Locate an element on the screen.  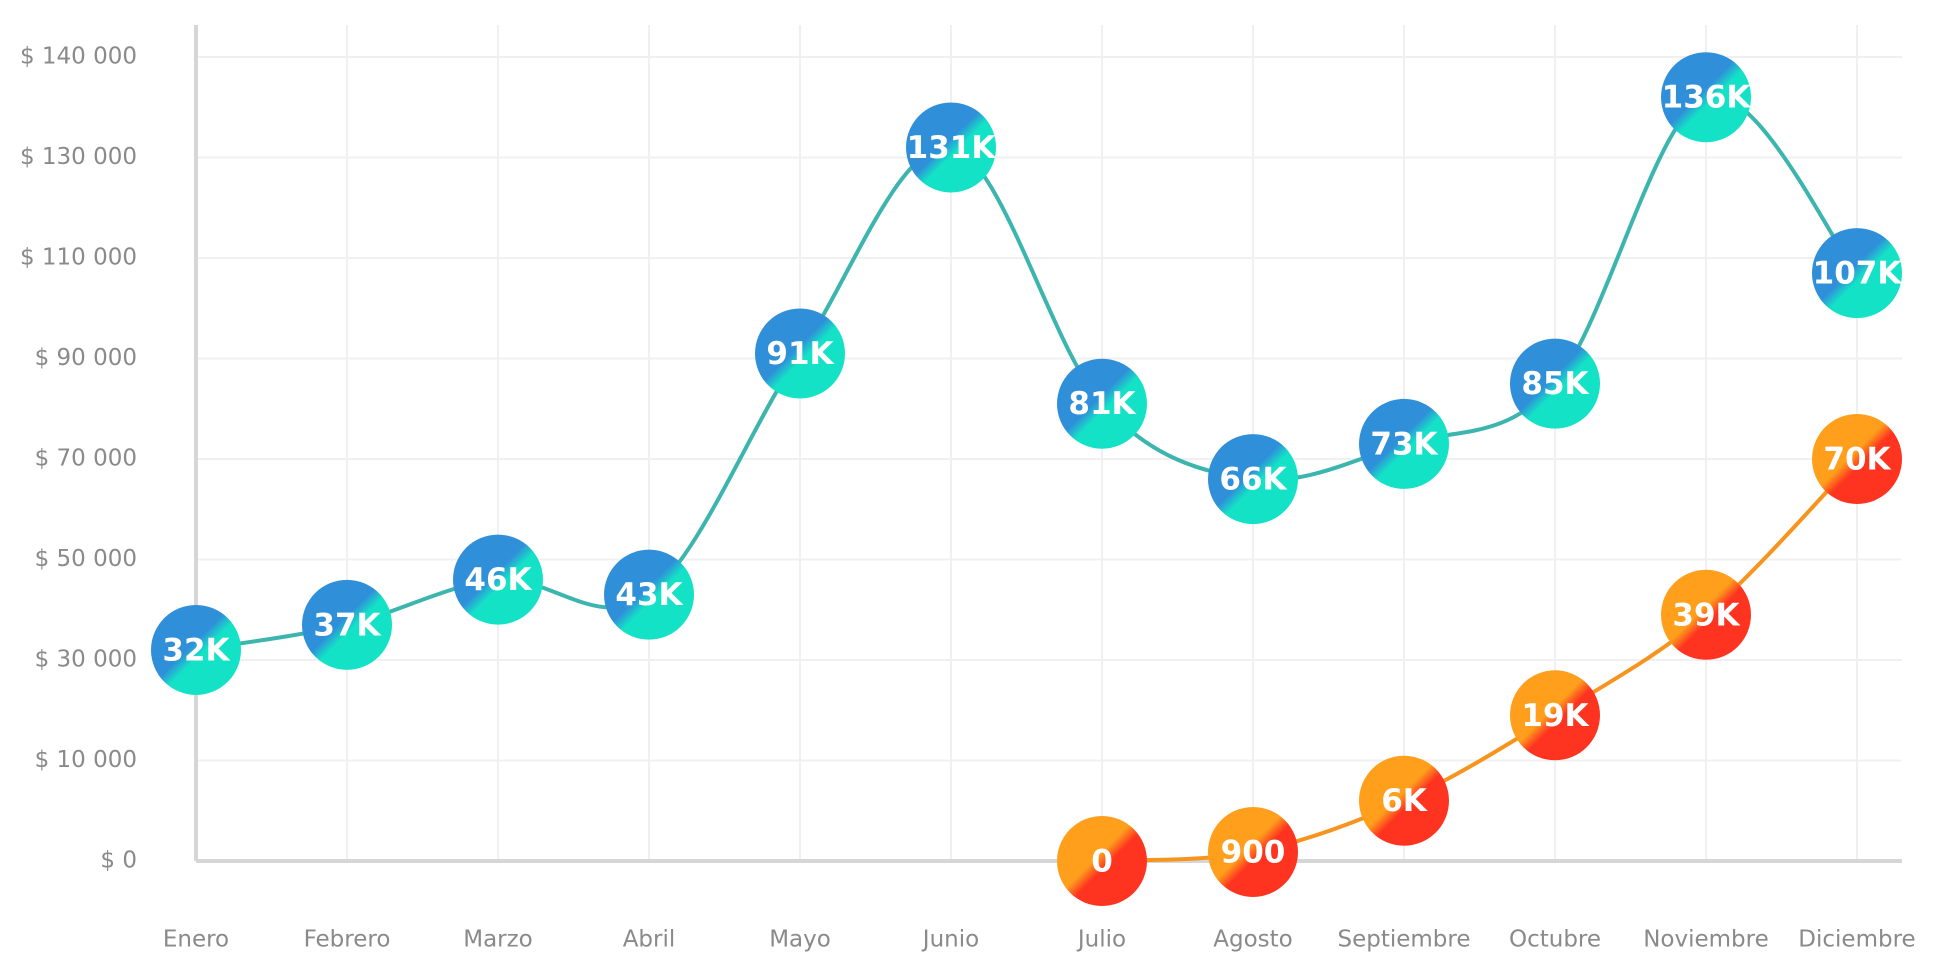
data-label: 136K is located at coordinates (1707, 98).